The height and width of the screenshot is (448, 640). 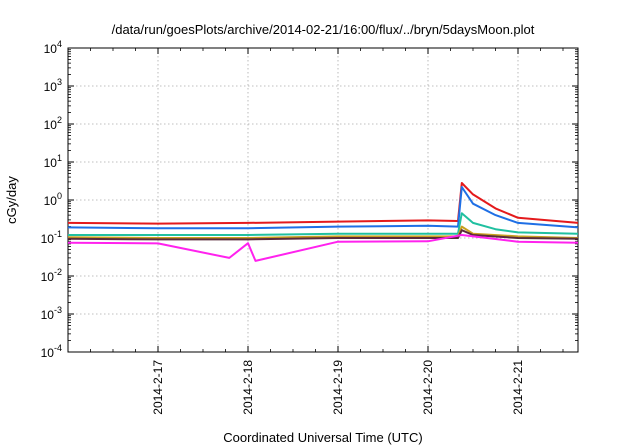 What do you see at coordinates (51, 351) in the screenshot?
I see `y-tick-label: 10⁻⁴` at bounding box center [51, 351].